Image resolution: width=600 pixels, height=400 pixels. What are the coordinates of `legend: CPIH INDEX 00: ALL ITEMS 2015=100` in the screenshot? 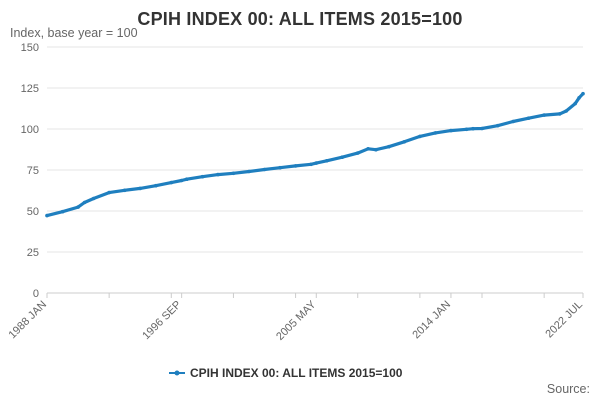 It's located at (286, 373).